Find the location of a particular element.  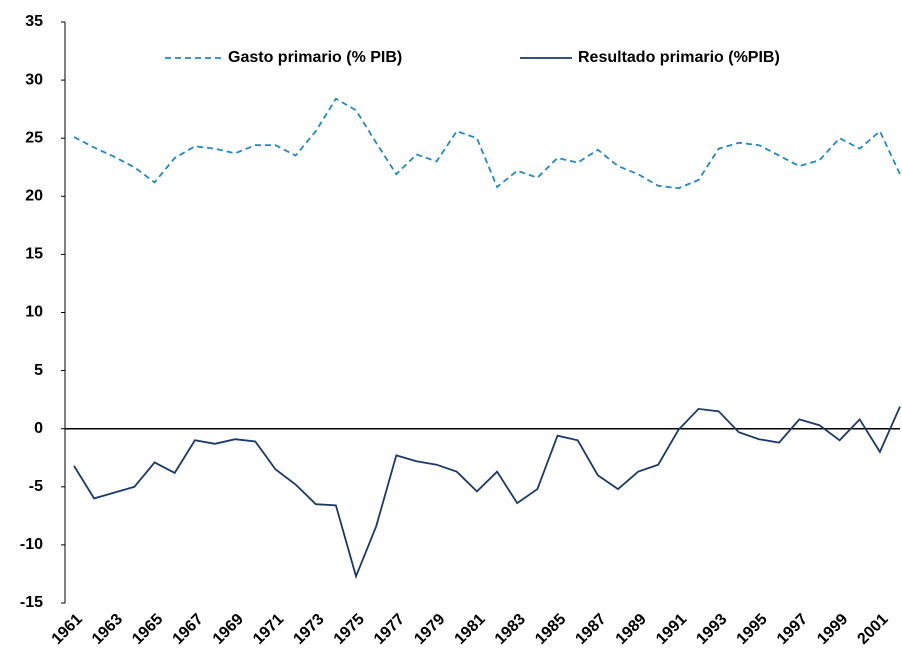

x-tick-label: 1993 is located at coordinates (711, 629).